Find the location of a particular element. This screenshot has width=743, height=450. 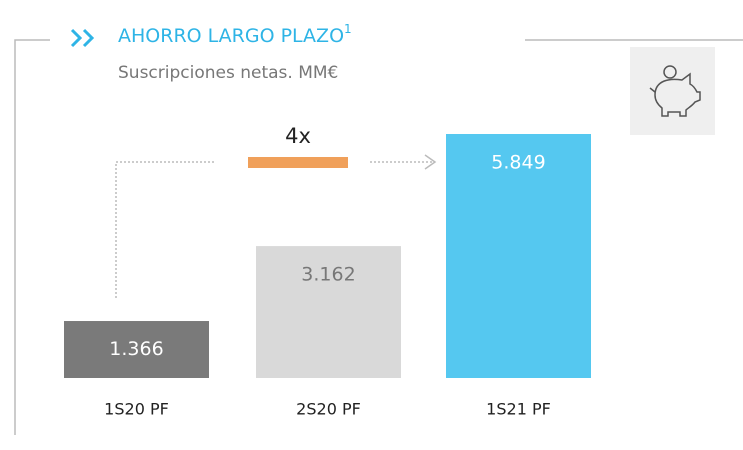

dotted-connector is located at coordinates (165, 229).